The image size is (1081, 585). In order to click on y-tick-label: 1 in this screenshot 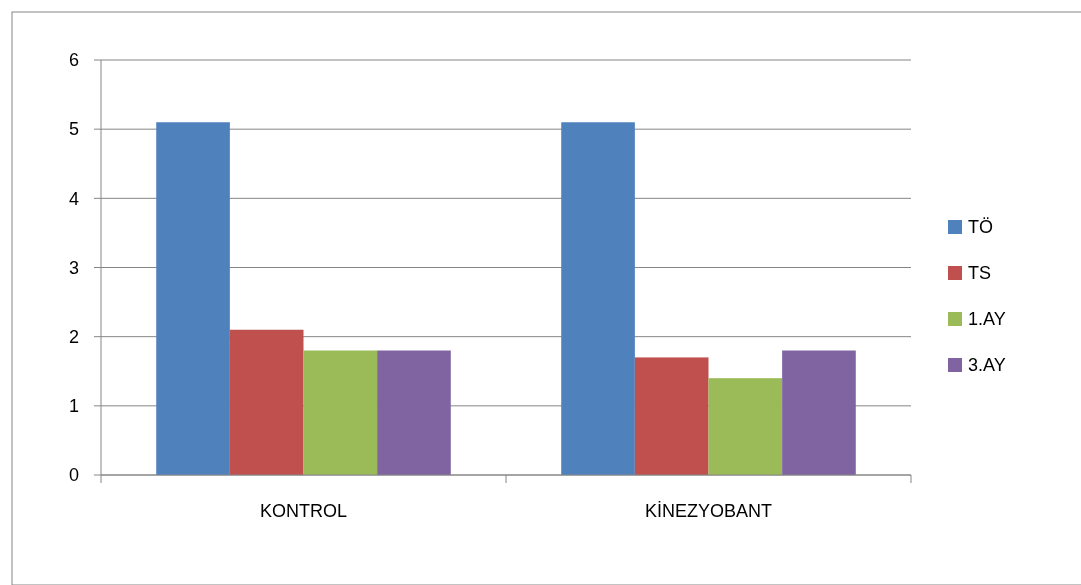, I will do `click(73, 406)`.